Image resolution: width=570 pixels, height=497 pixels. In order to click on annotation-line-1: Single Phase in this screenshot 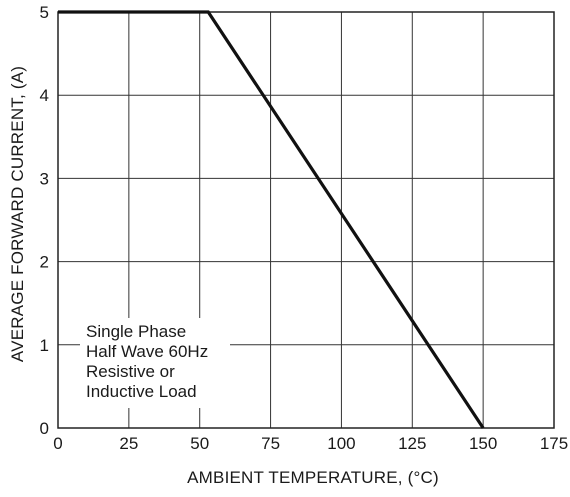, I will do `click(136, 331)`.